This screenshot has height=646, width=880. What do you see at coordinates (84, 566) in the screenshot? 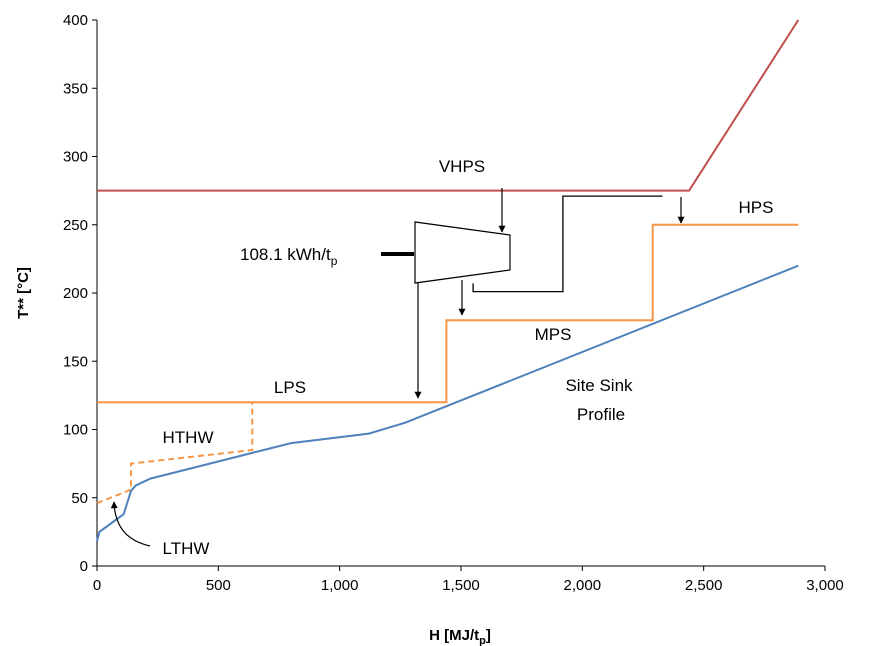
I see `y-tick-label: 0` at bounding box center [84, 566].